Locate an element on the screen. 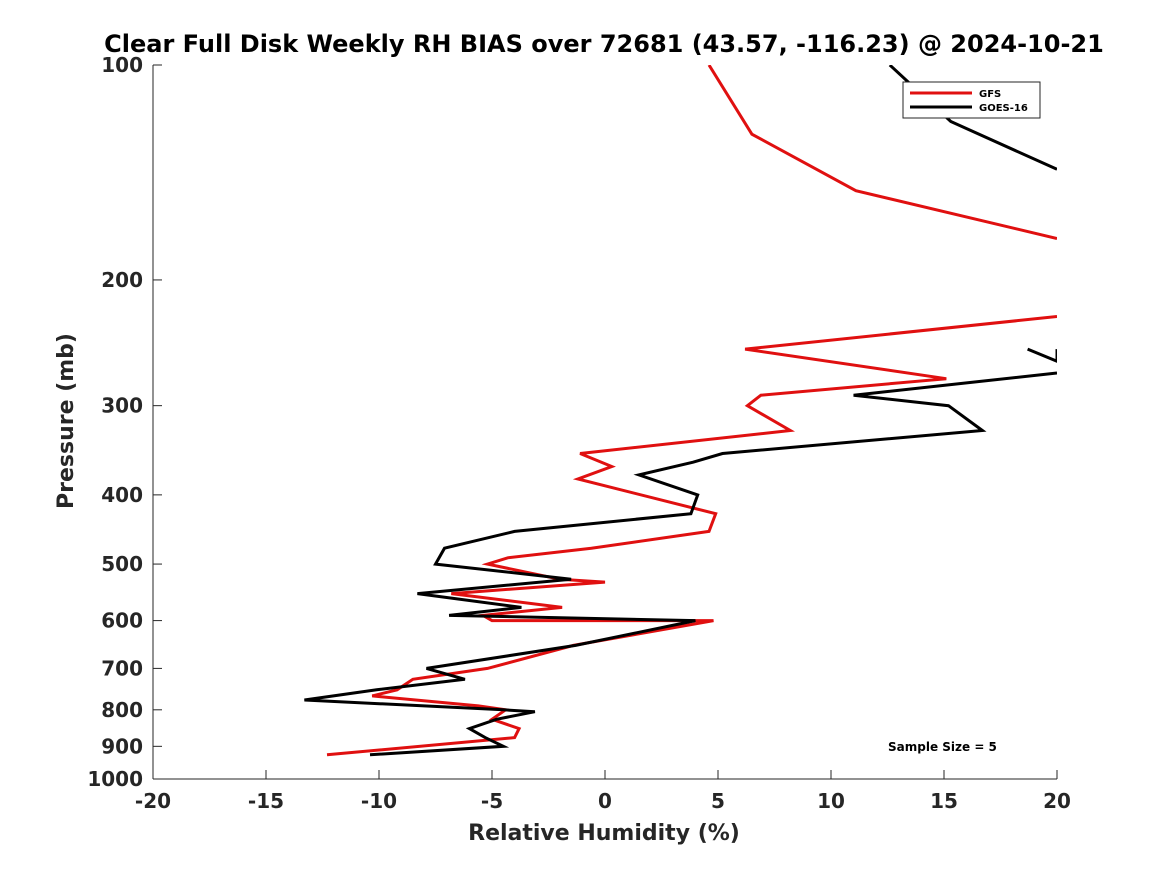 The image size is (1167, 875). x-tick-label: 15 is located at coordinates (944, 801).